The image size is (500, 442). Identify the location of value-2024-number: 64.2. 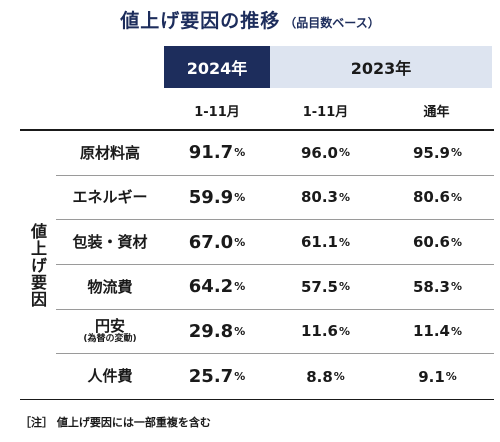
(211, 287).